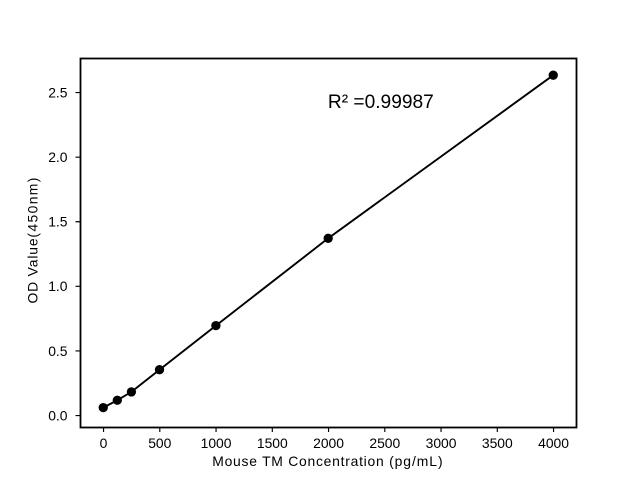 The image size is (640, 480). What do you see at coordinates (32, 239) in the screenshot?
I see `svg-text: OD Value(450nm)` at bounding box center [32, 239].